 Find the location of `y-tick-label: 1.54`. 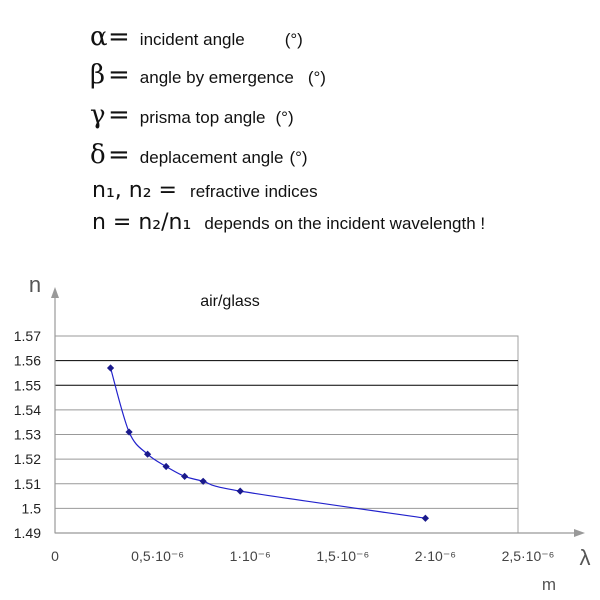

y-tick-label: 1.54 is located at coordinates (27, 410).